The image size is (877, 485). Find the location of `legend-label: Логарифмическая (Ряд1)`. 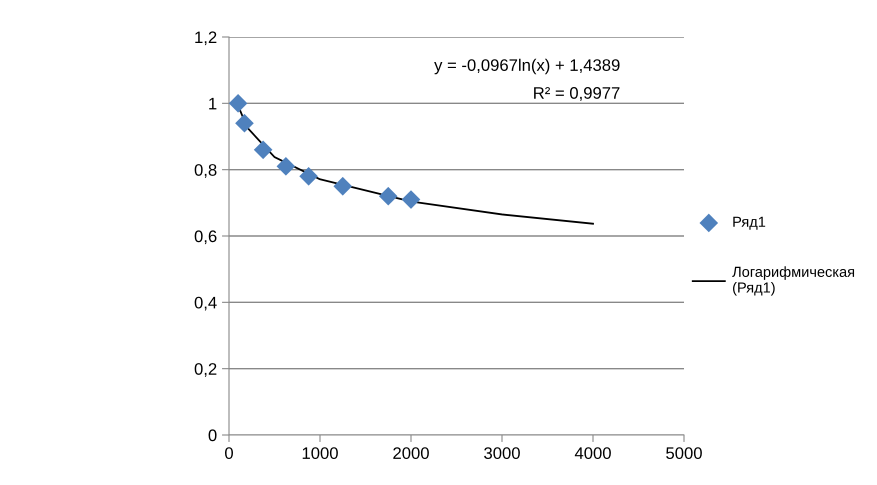

legend-label: Логарифмическая (Ряд1) is located at coordinates (793, 281).